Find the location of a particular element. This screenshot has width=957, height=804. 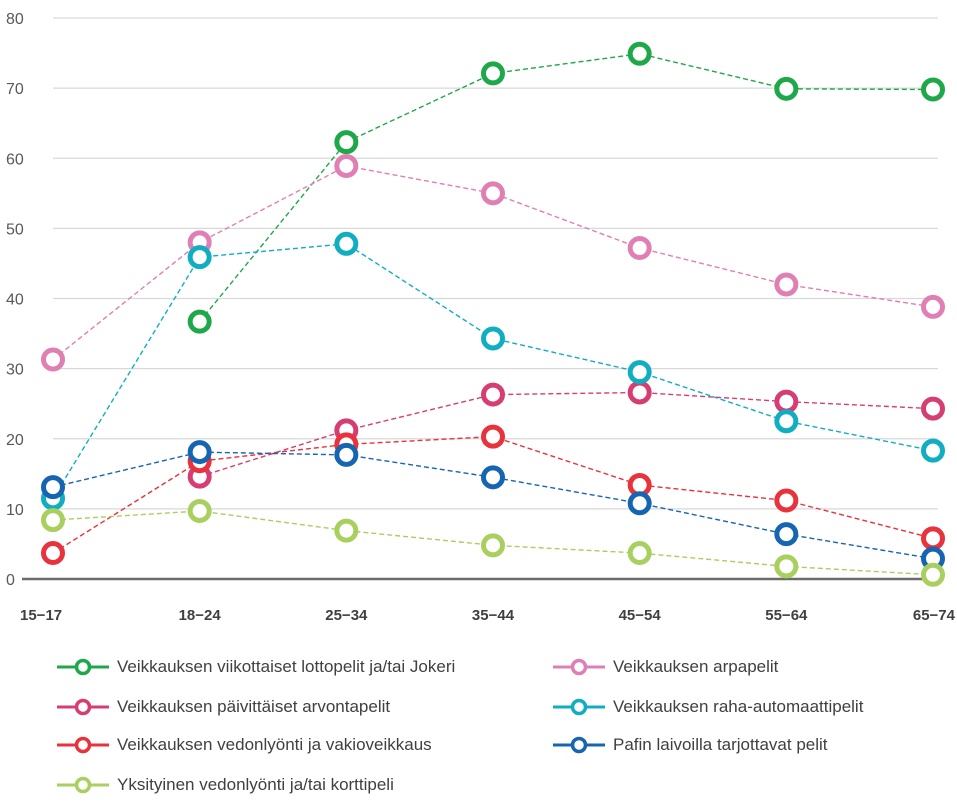

x-tick-label: 45−54 is located at coordinates (640, 615).